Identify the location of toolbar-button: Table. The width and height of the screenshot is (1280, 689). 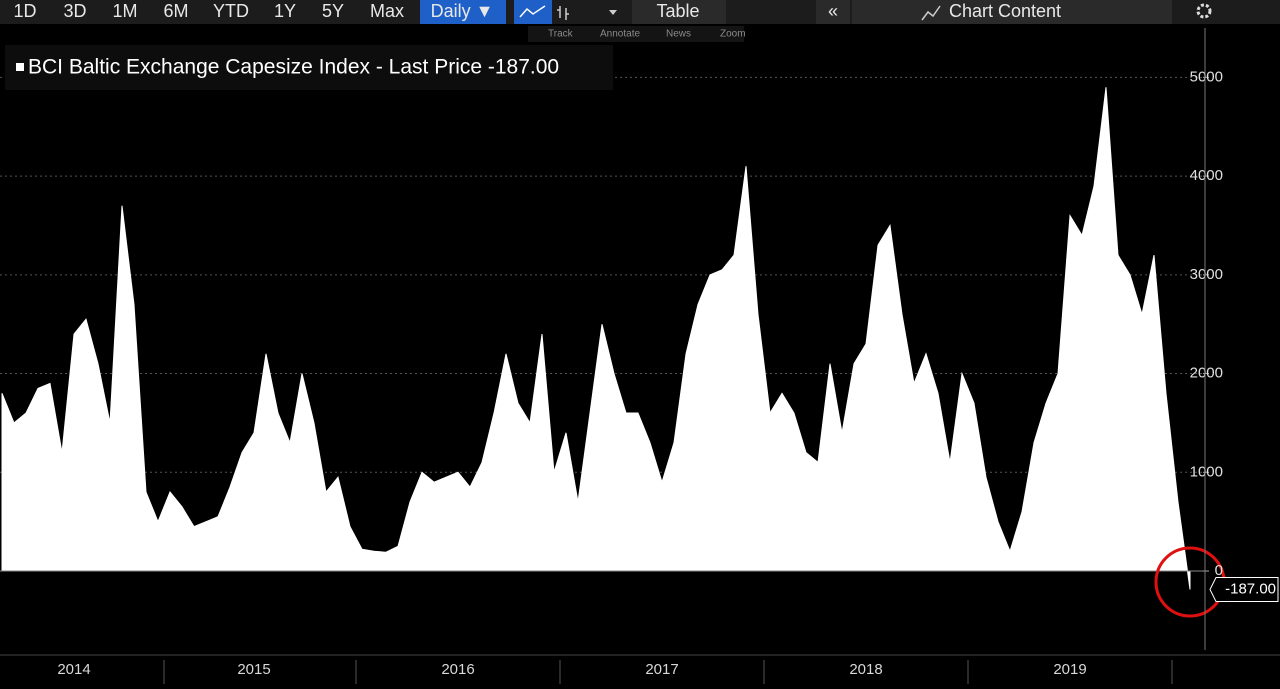
(677, 11).